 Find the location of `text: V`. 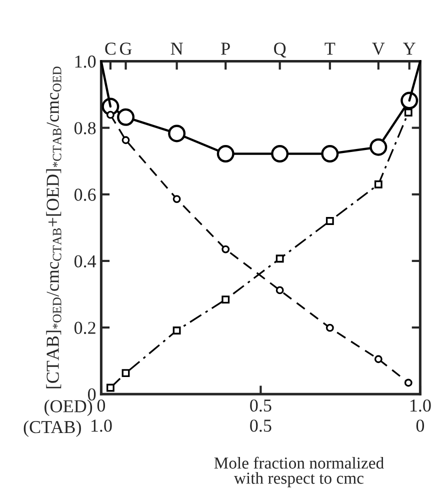

text: V is located at coordinates (378, 48).